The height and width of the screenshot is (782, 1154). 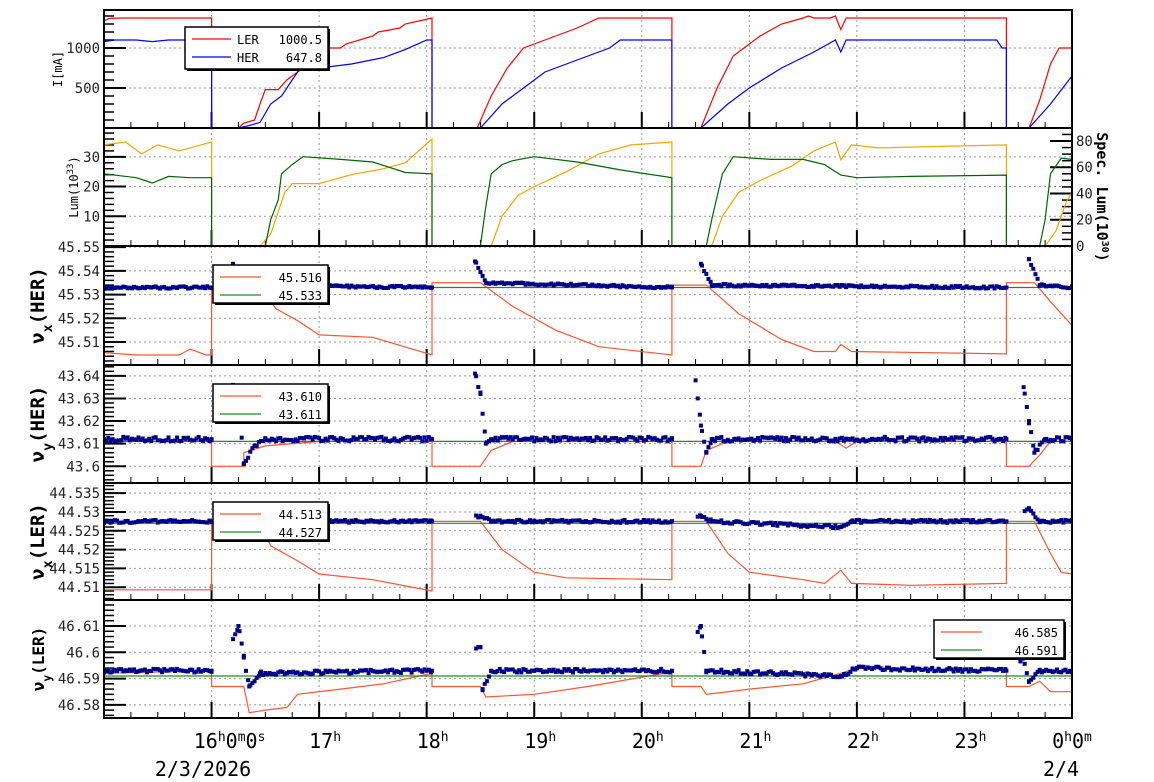 I want to click on y-tick-label: 45.54, so click(x=79, y=272).